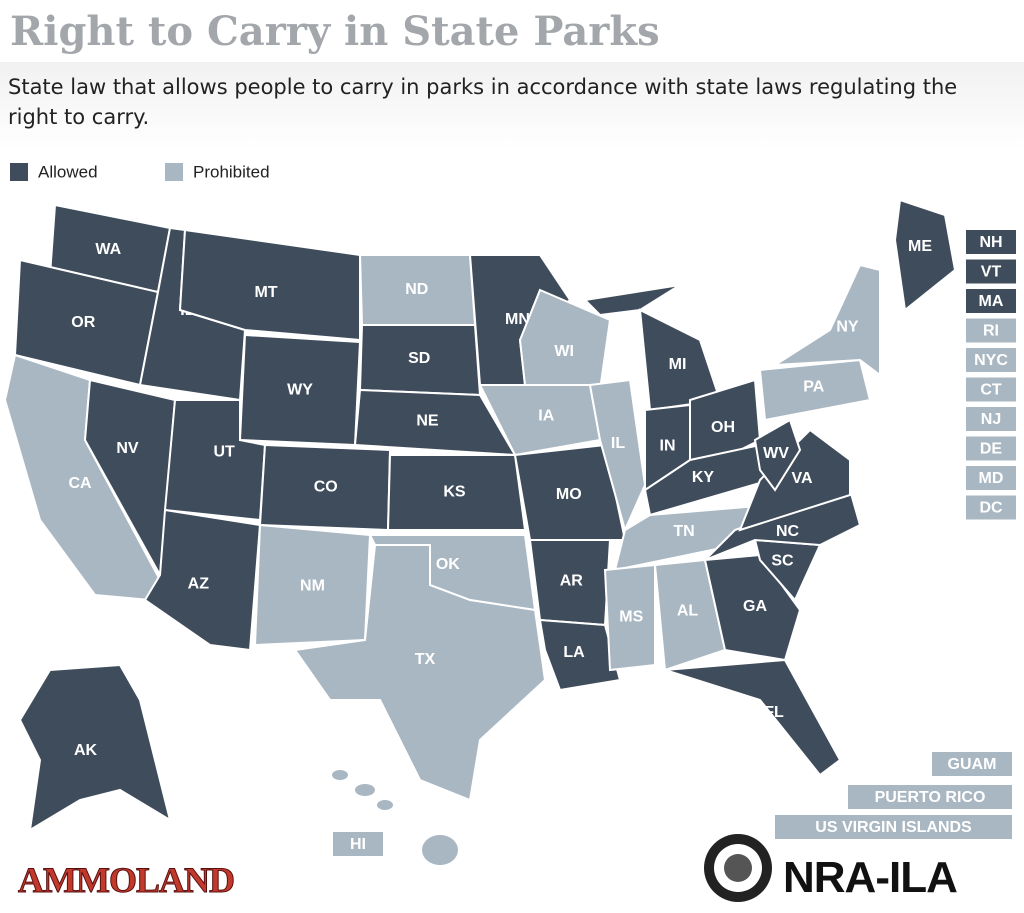  I want to click on state-label: MN, so click(517, 319).